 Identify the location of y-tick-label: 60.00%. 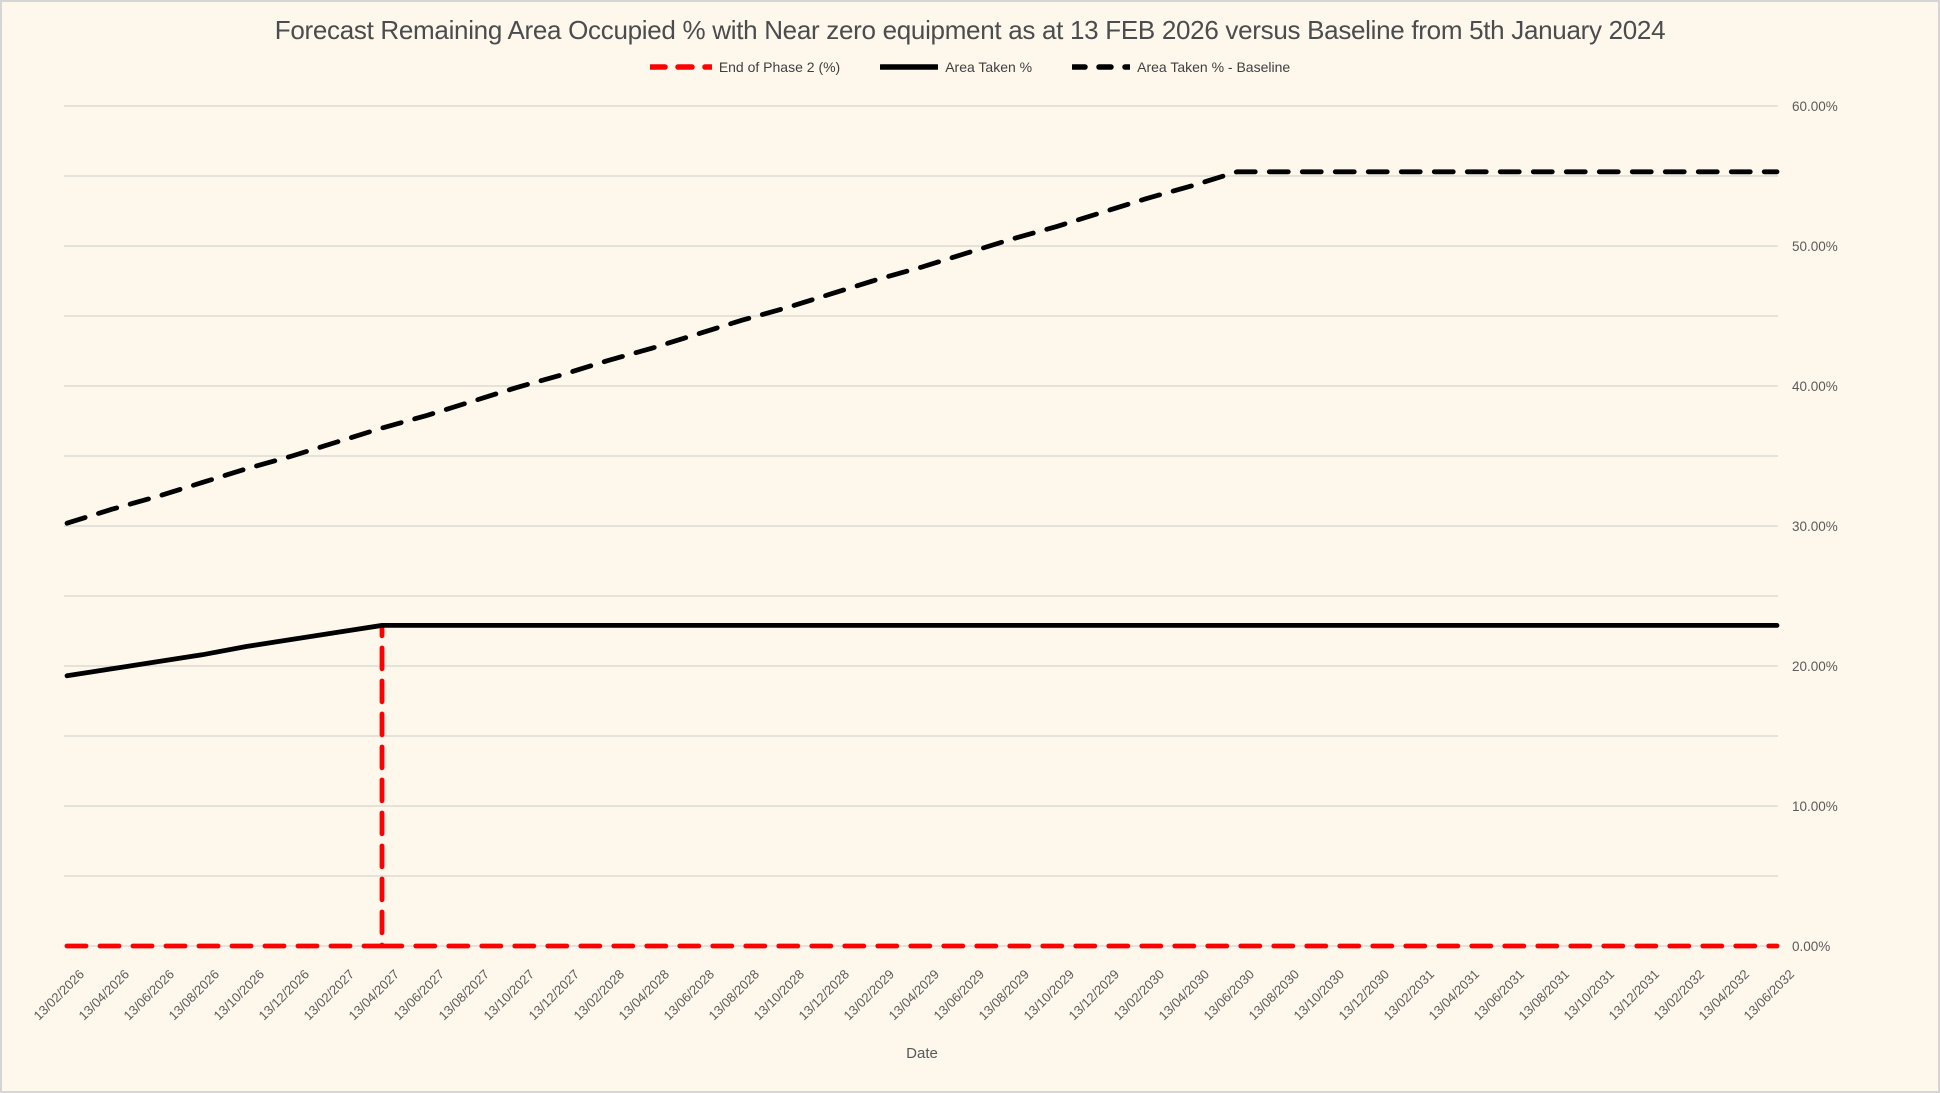
(1815, 106).